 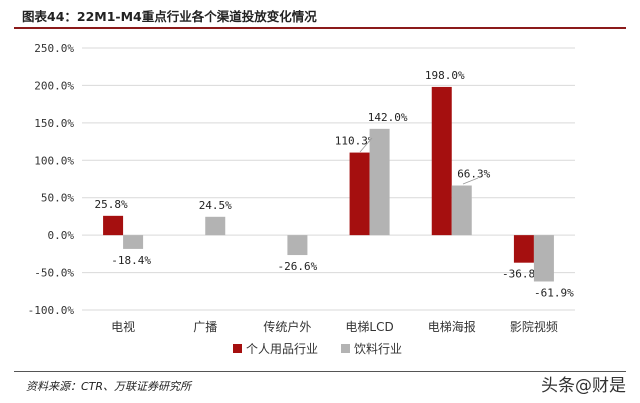 What do you see at coordinates (320, 14) in the screenshot?
I see `title-bar: 图表44：22M1-M4重点行业各个渠道投放变化情况` at bounding box center [320, 14].